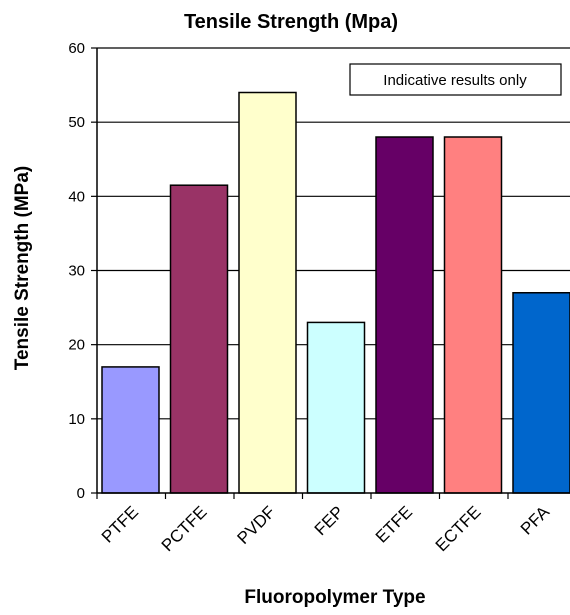 The image size is (570, 615). I want to click on bar-ptfe, so click(130, 430).